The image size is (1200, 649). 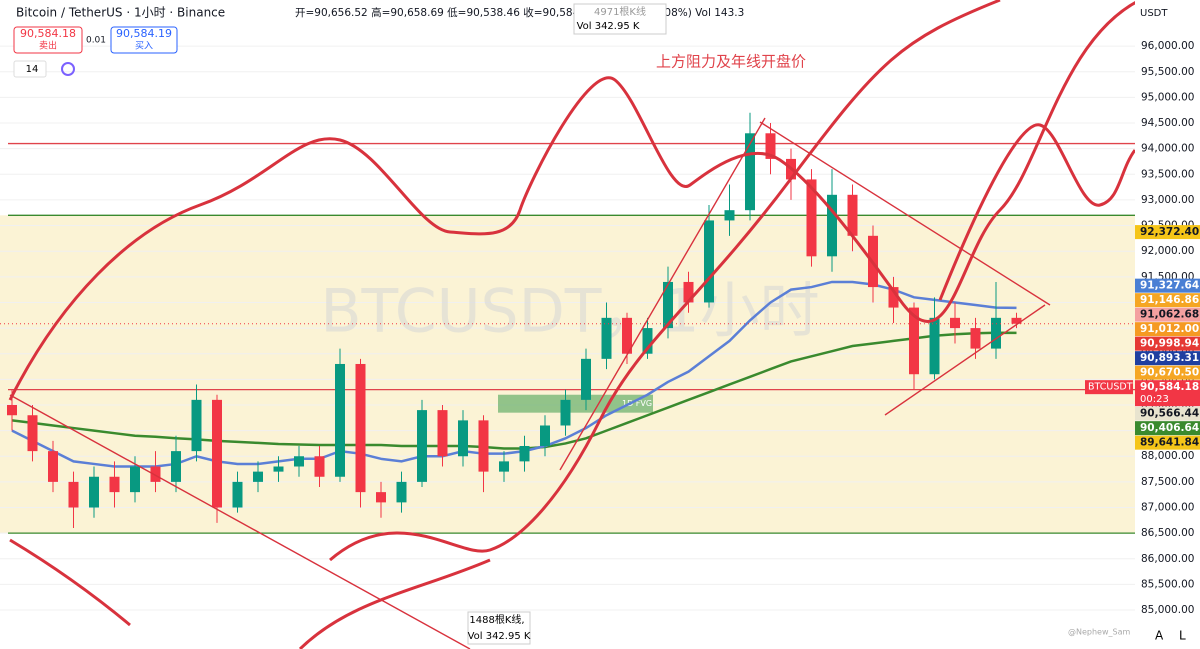 I want to click on price-tag: 91,327.64, so click(x=1167, y=285).